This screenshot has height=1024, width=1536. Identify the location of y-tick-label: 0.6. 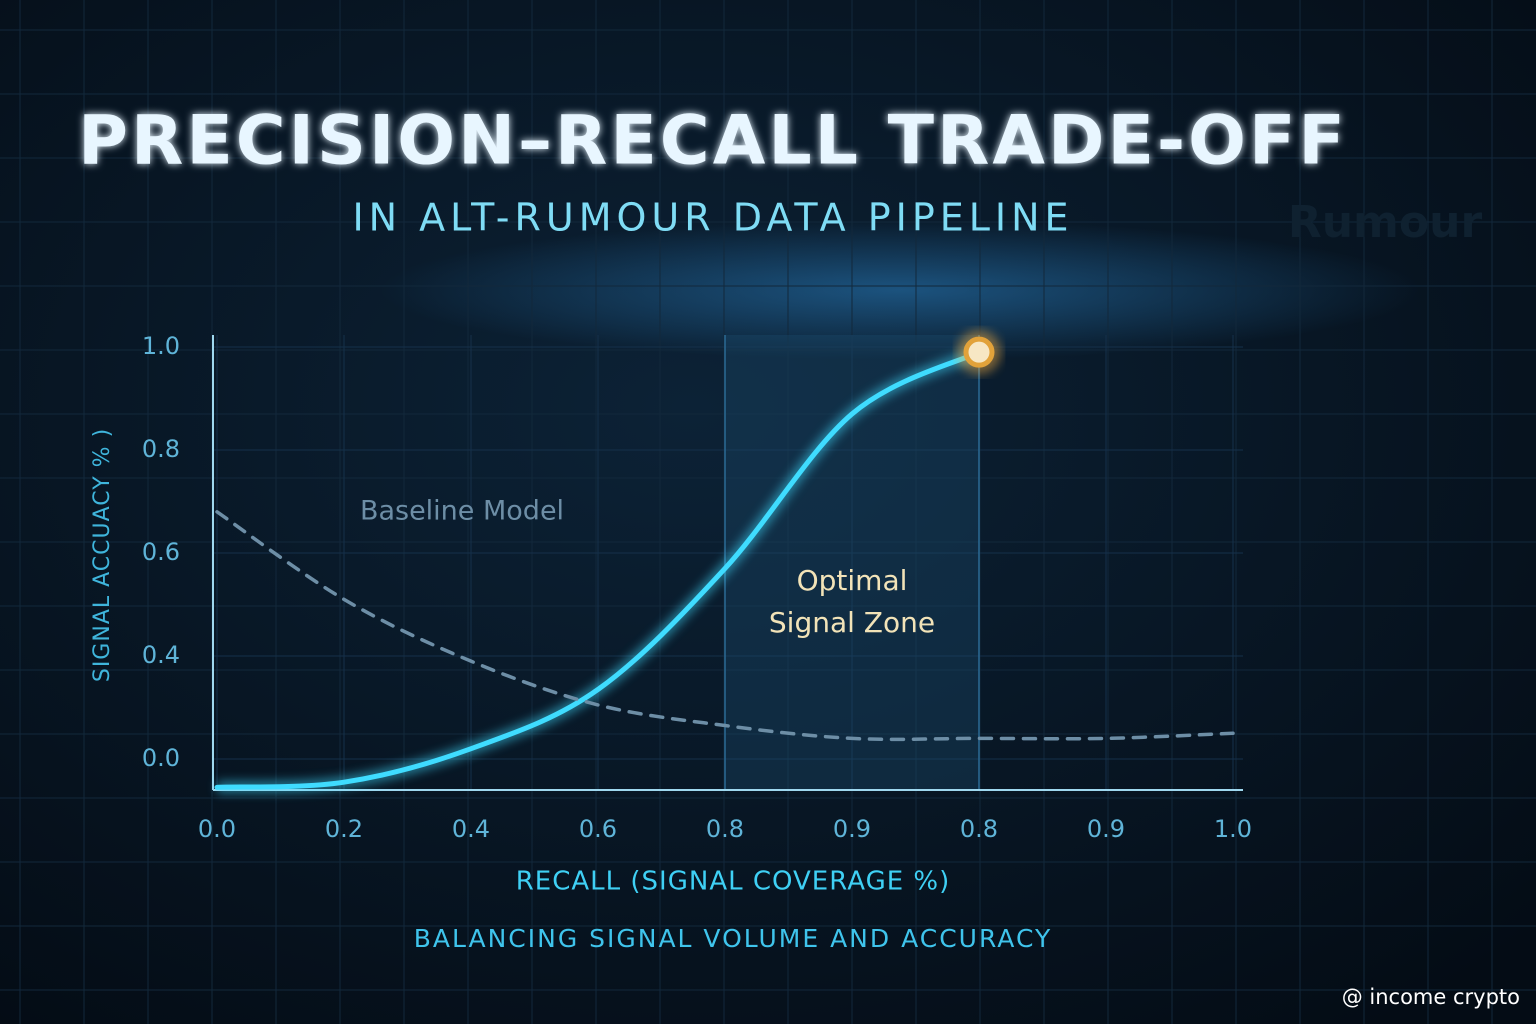
(161, 552).